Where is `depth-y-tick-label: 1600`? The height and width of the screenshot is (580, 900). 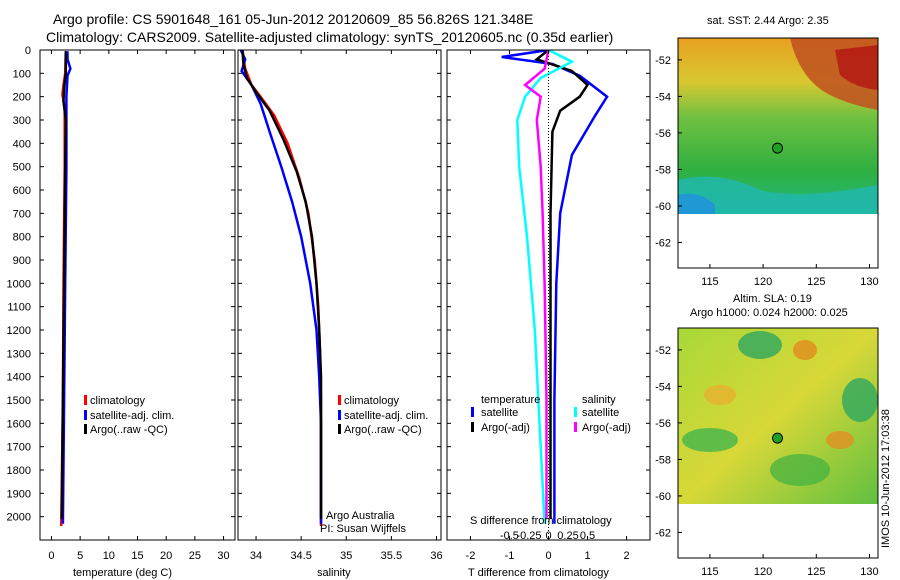 depth-y-tick-label: 1600 is located at coordinates (19, 424).